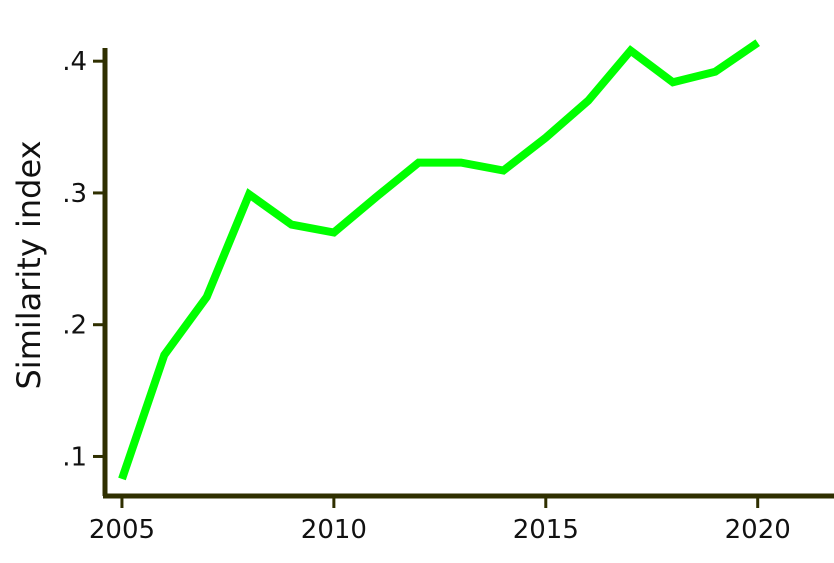  Describe the element at coordinates (74, 194) in the screenshot. I see `y-tick-label: .3` at that location.